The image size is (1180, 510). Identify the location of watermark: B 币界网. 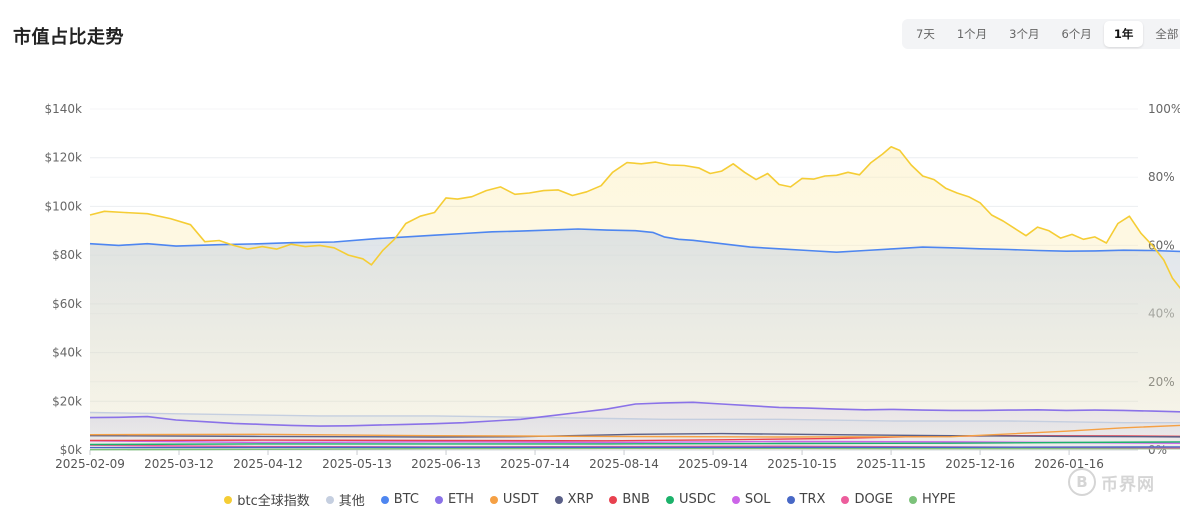
(1111, 482).